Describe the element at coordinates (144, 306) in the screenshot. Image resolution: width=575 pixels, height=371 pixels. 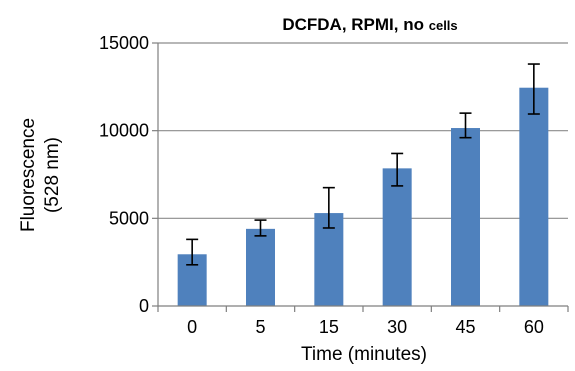
I see `y-tick-label: 0` at that location.